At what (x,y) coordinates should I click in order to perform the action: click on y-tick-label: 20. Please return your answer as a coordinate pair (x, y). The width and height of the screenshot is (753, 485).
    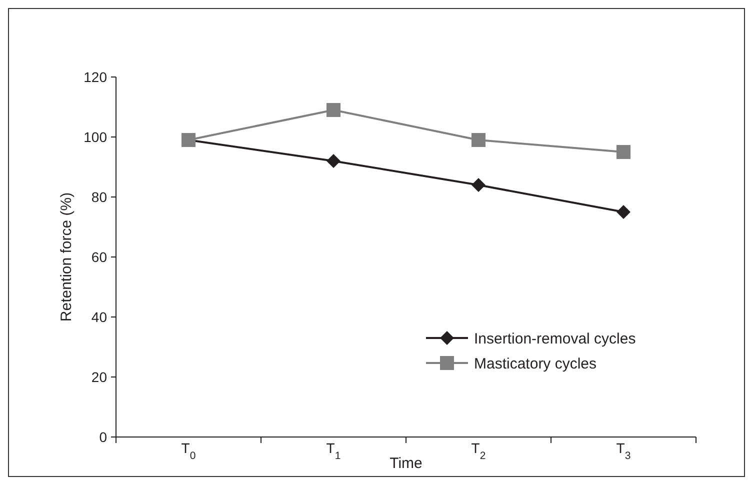
    Looking at the image, I should click on (99, 376).